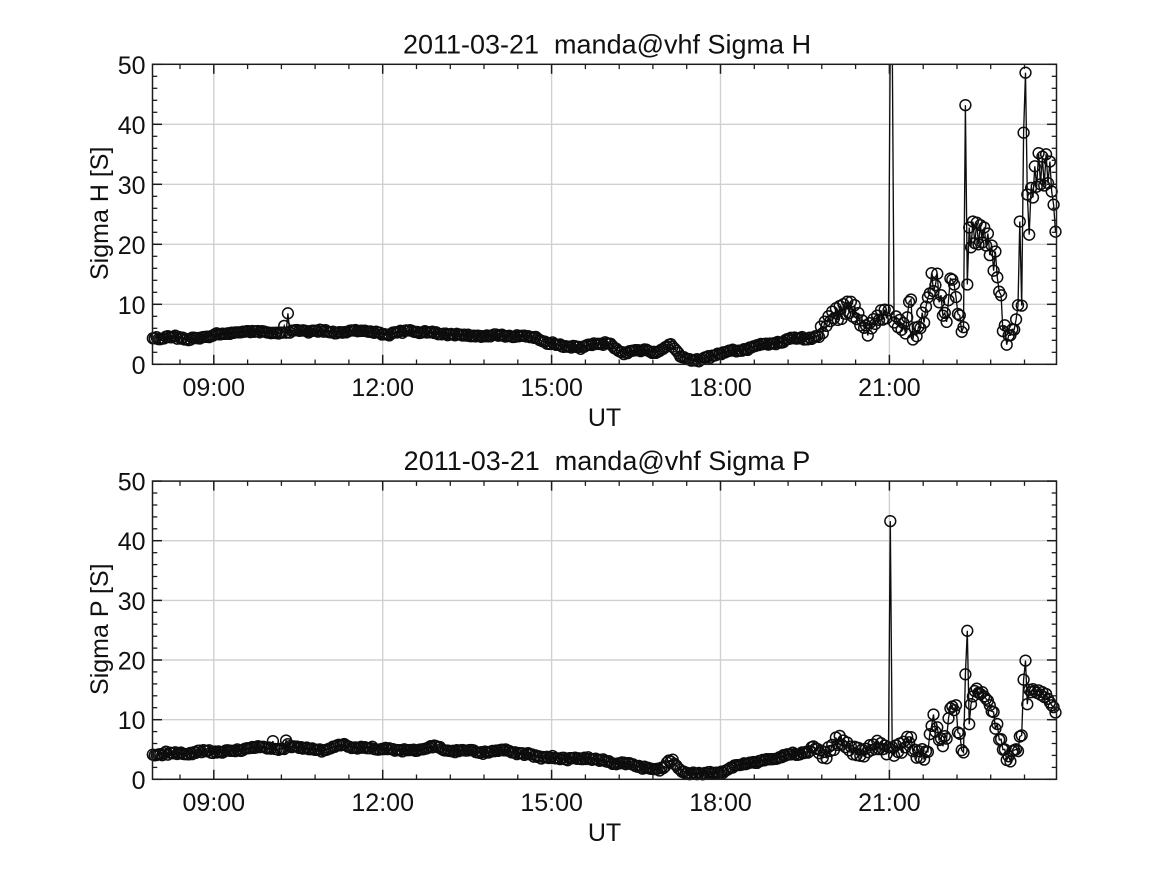 Image resolution: width=1167 pixels, height=875 pixels. What do you see at coordinates (100, 213) in the screenshot?
I see `svg-text: Sigma H [S]` at bounding box center [100, 213].